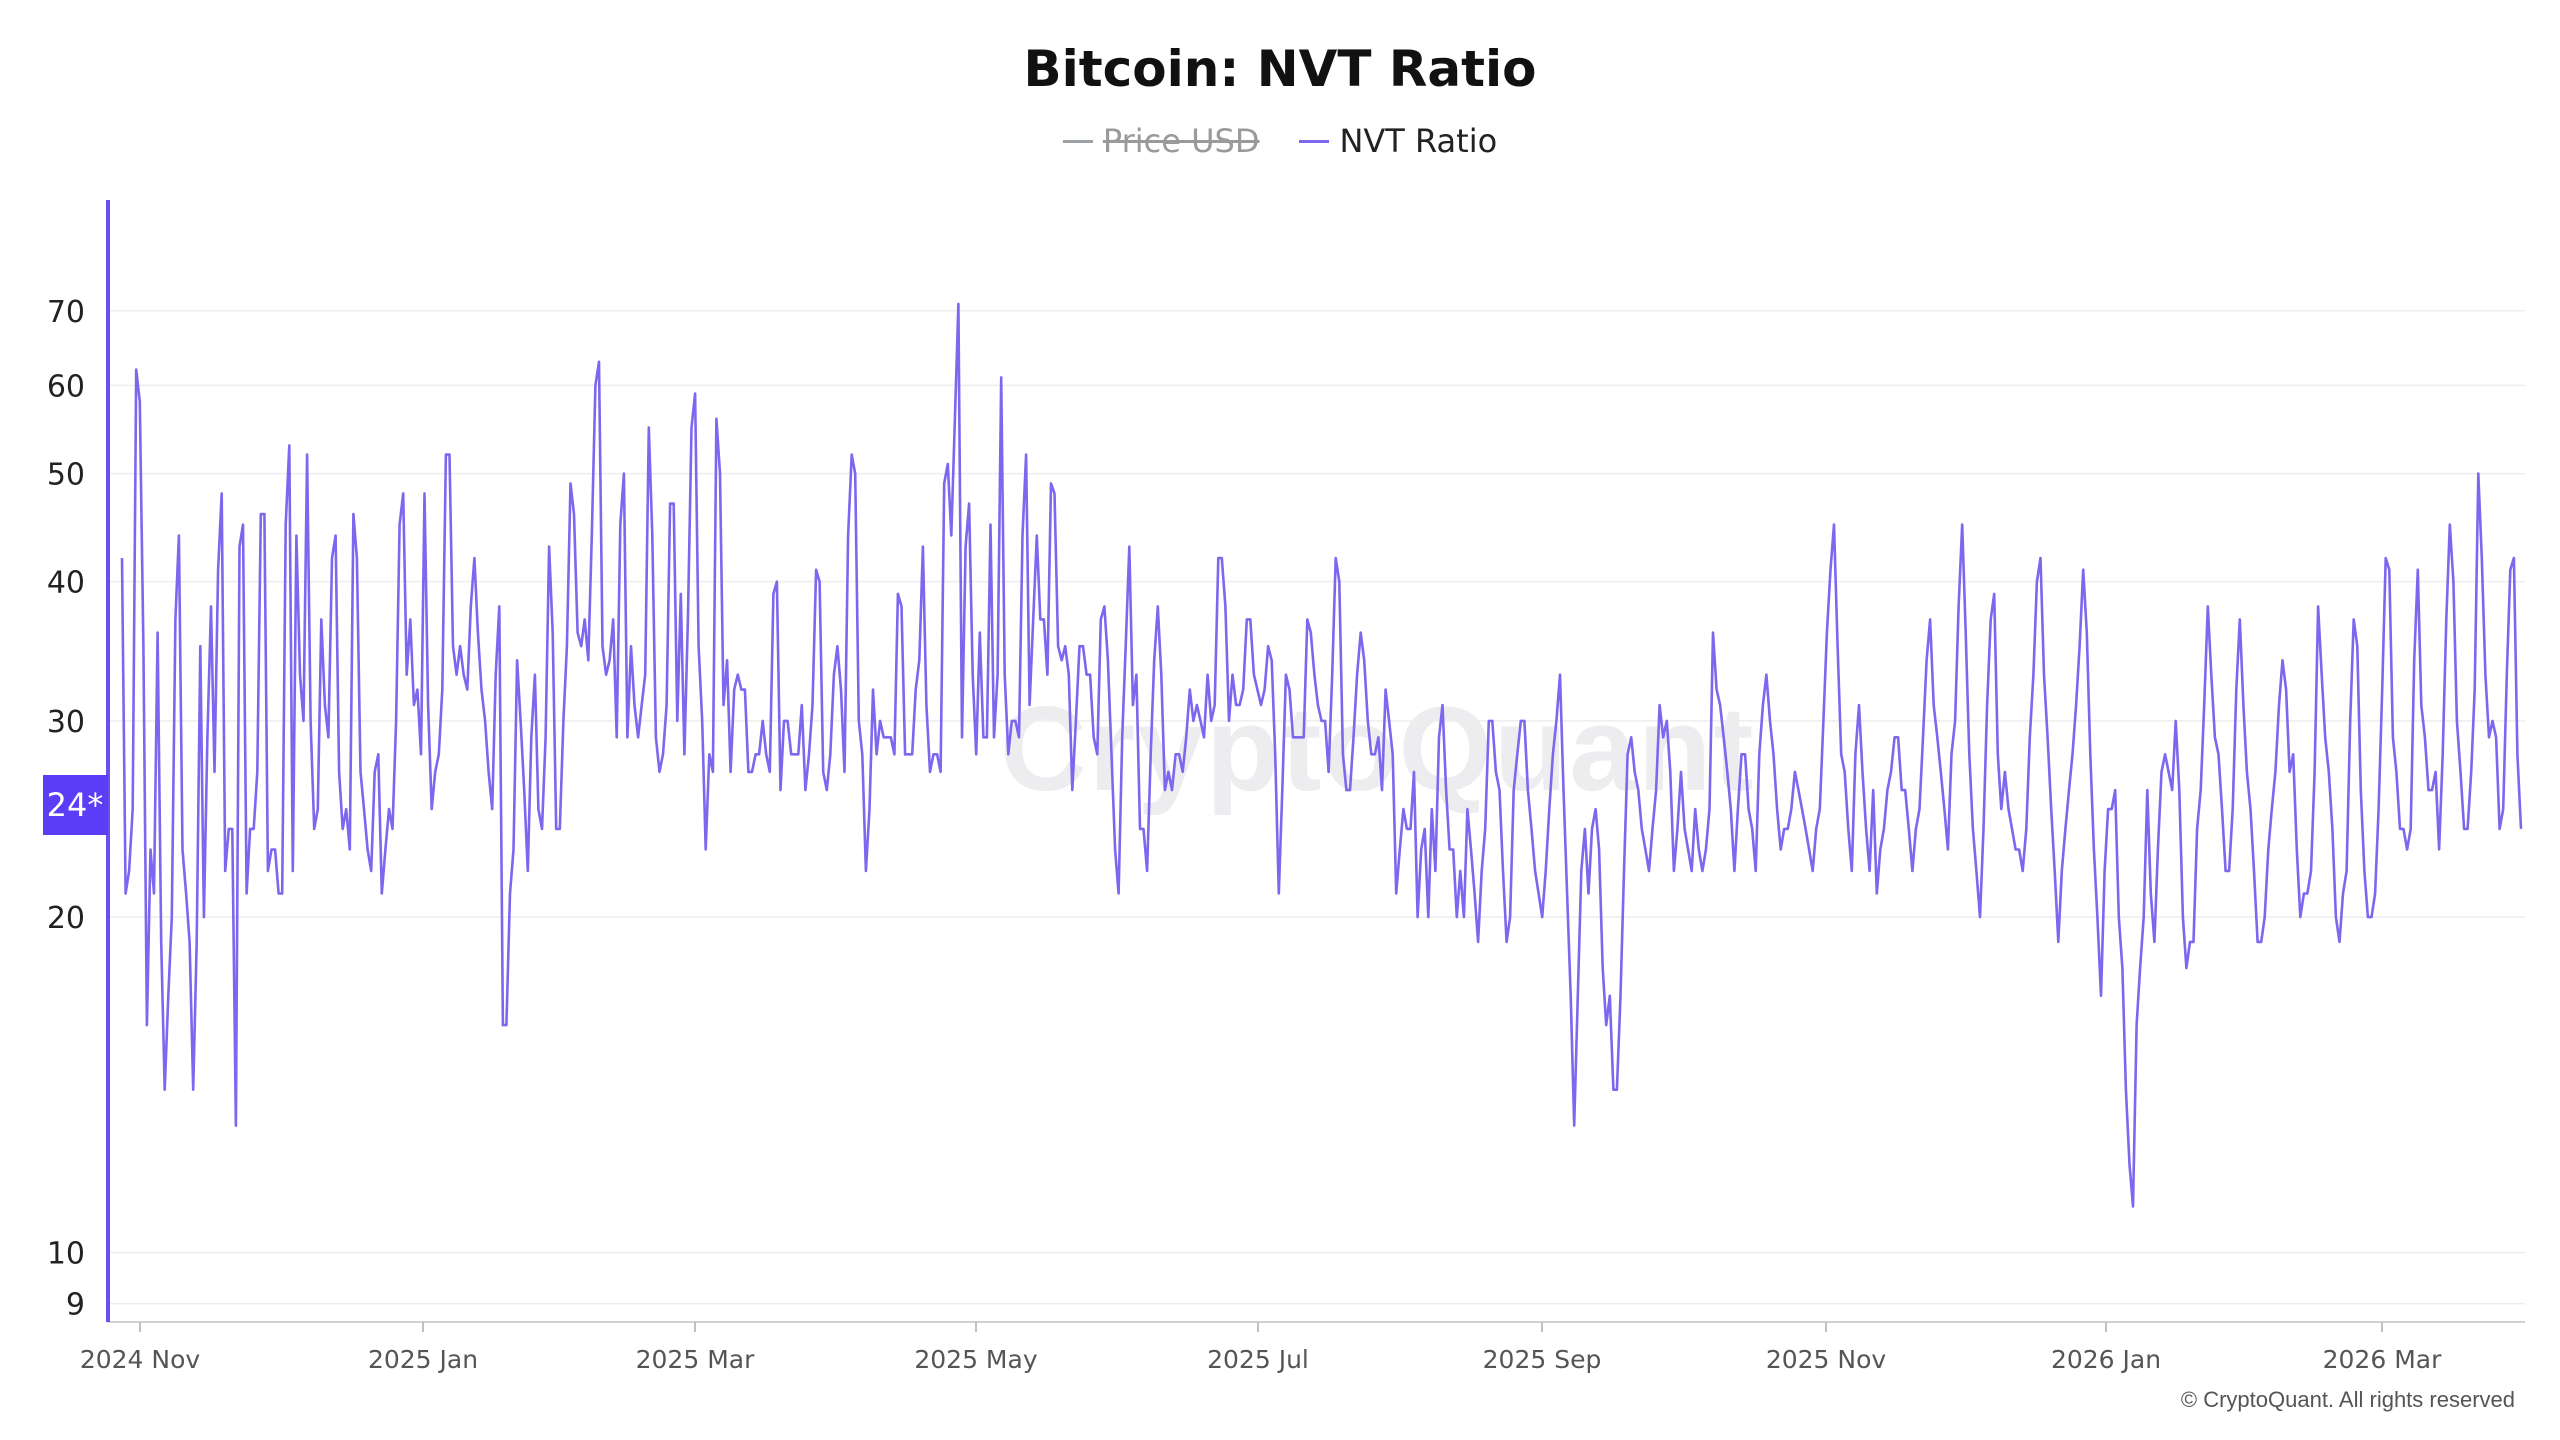 The width and height of the screenshot is (2560, 1440). I want to click on y-tick-label-60: 60, so click(66, 386).